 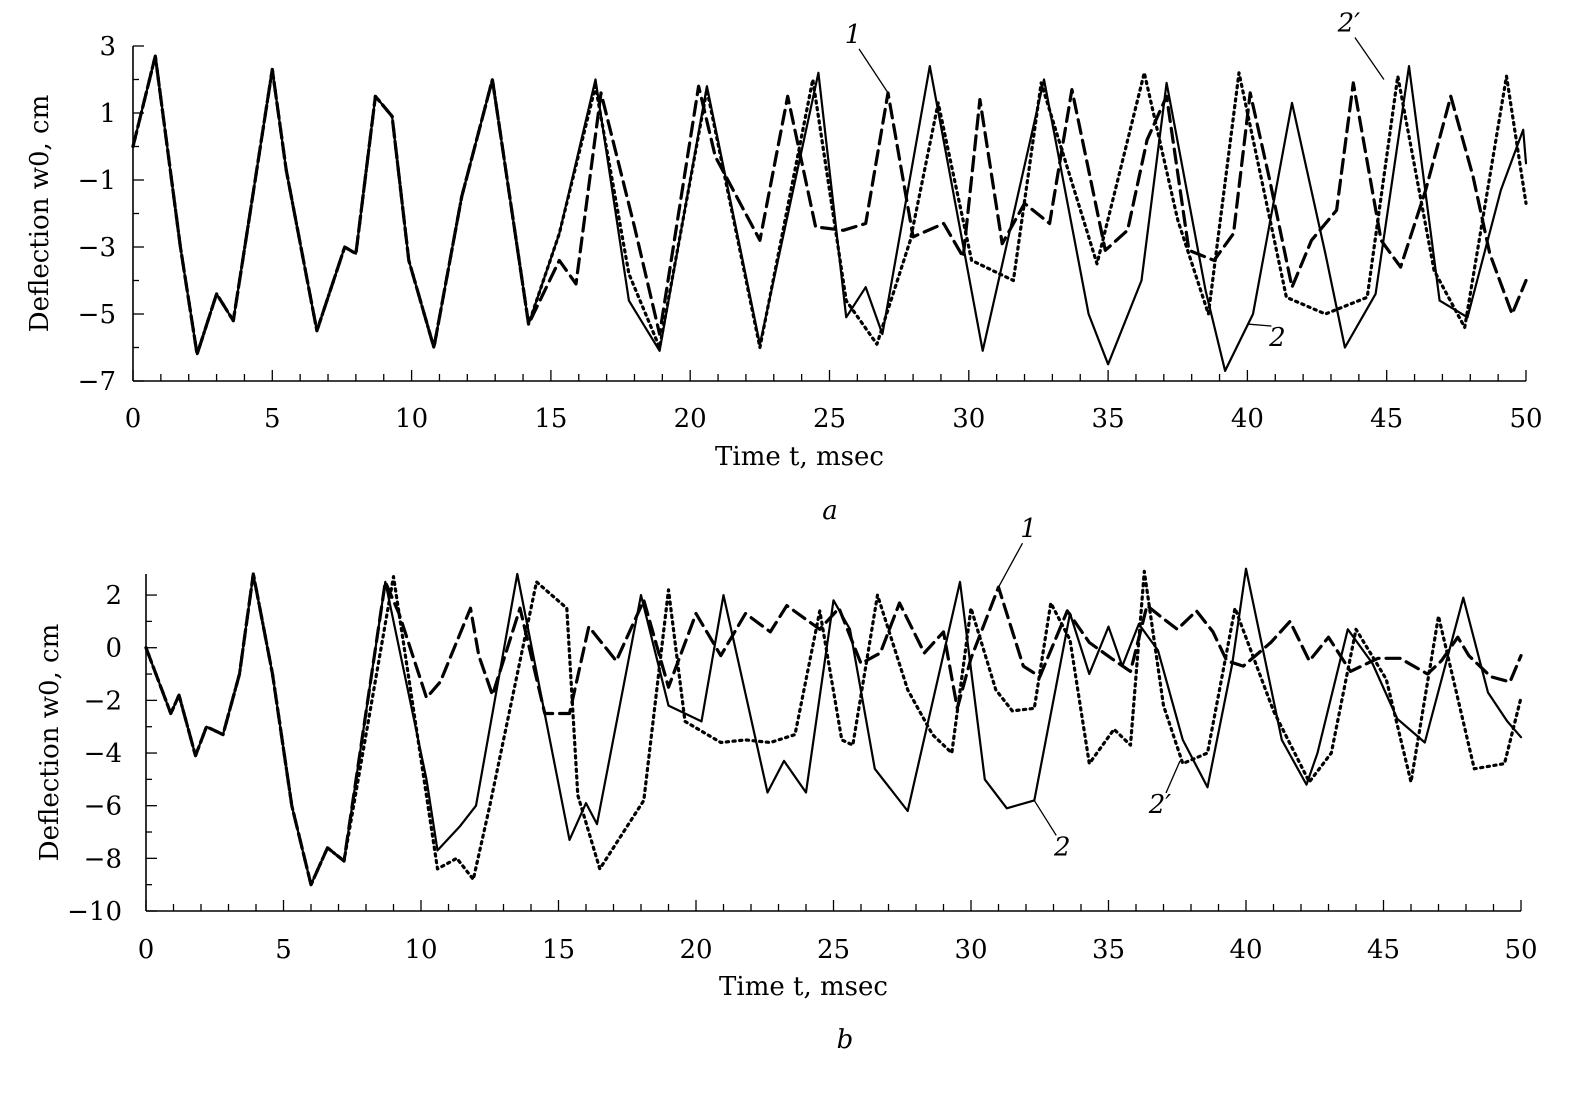 What do you see at coordinates (103, 859) in the screenshot?
I see `y-tick-label: −8` at bounding box center [103, 859].